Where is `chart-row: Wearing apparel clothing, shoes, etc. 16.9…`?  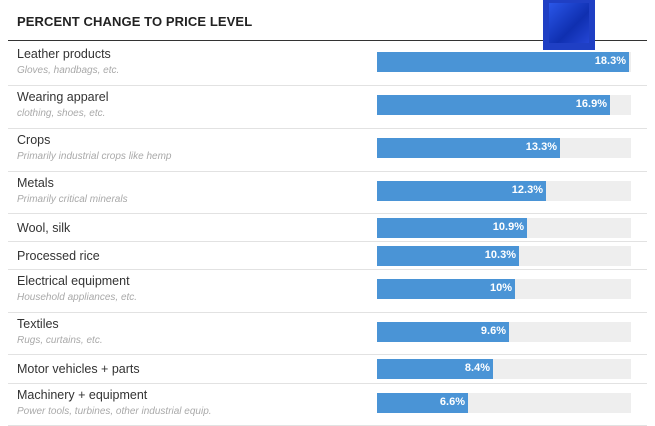 chart-row: Wearing apparel clothing, shoes, etc. 16.9… is located at coordinates (327, 107).